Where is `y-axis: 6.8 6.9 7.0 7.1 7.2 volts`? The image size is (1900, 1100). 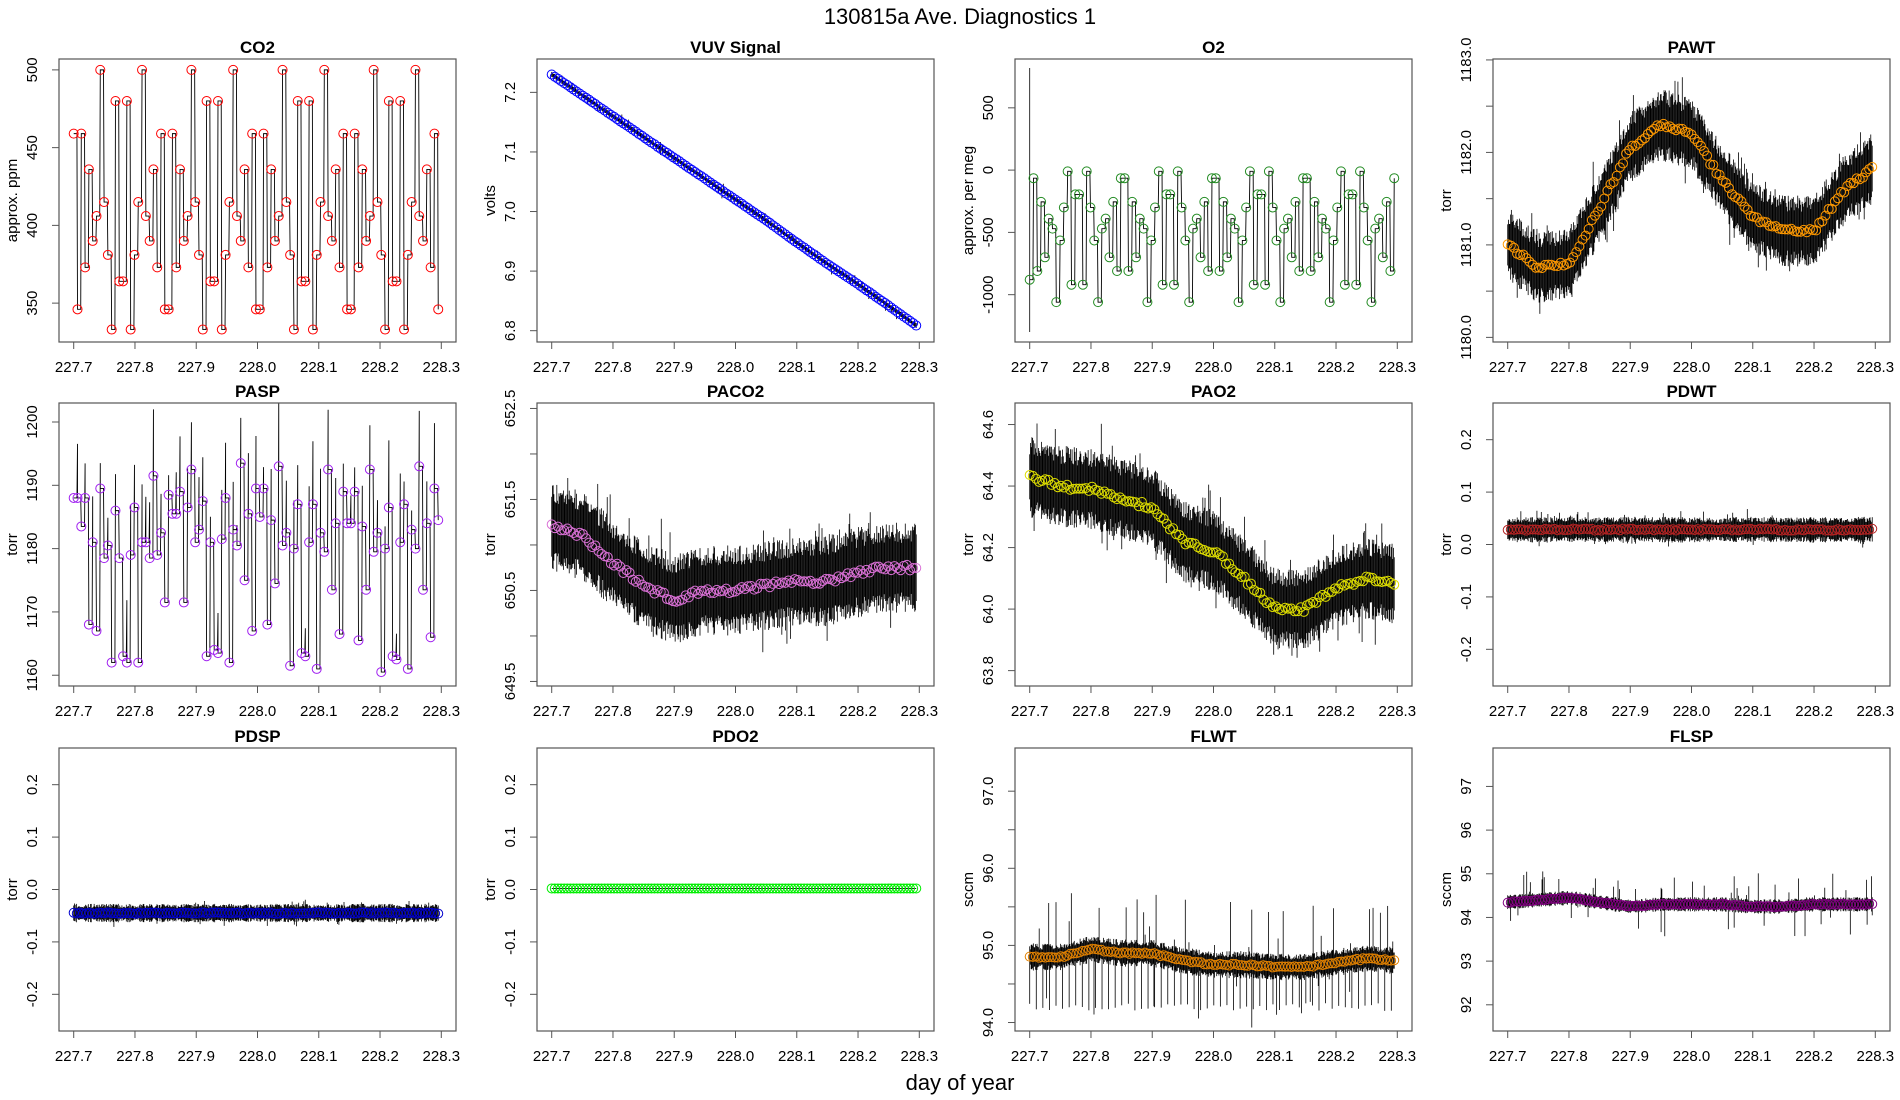 y-axis: 6.8 6.9 7.0 7.1 7.2 volts is located at coordinates (510, 211).